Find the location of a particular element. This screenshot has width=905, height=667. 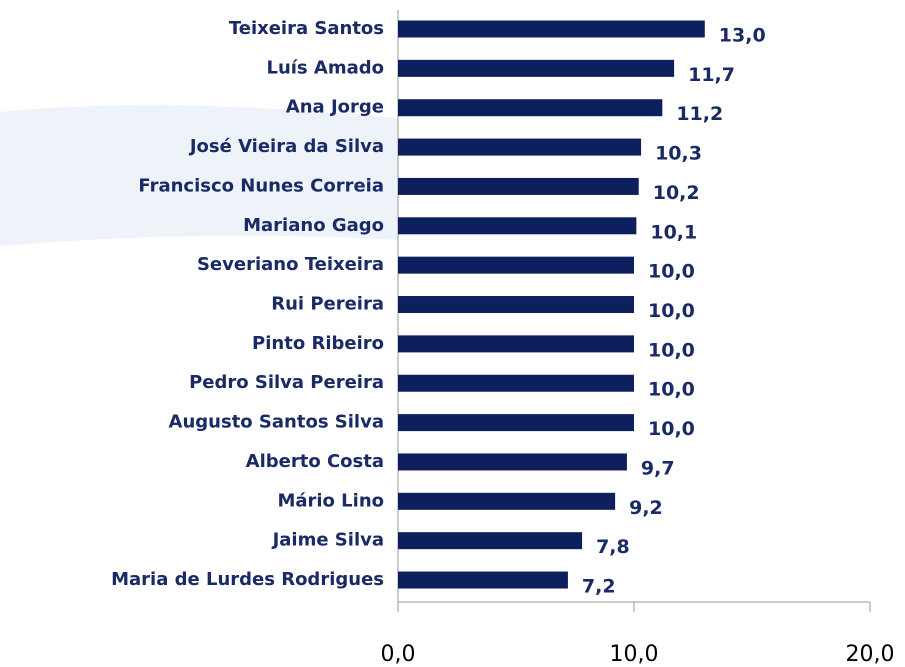

category-label: Rui Pereira is located at coordinates (327, 304).